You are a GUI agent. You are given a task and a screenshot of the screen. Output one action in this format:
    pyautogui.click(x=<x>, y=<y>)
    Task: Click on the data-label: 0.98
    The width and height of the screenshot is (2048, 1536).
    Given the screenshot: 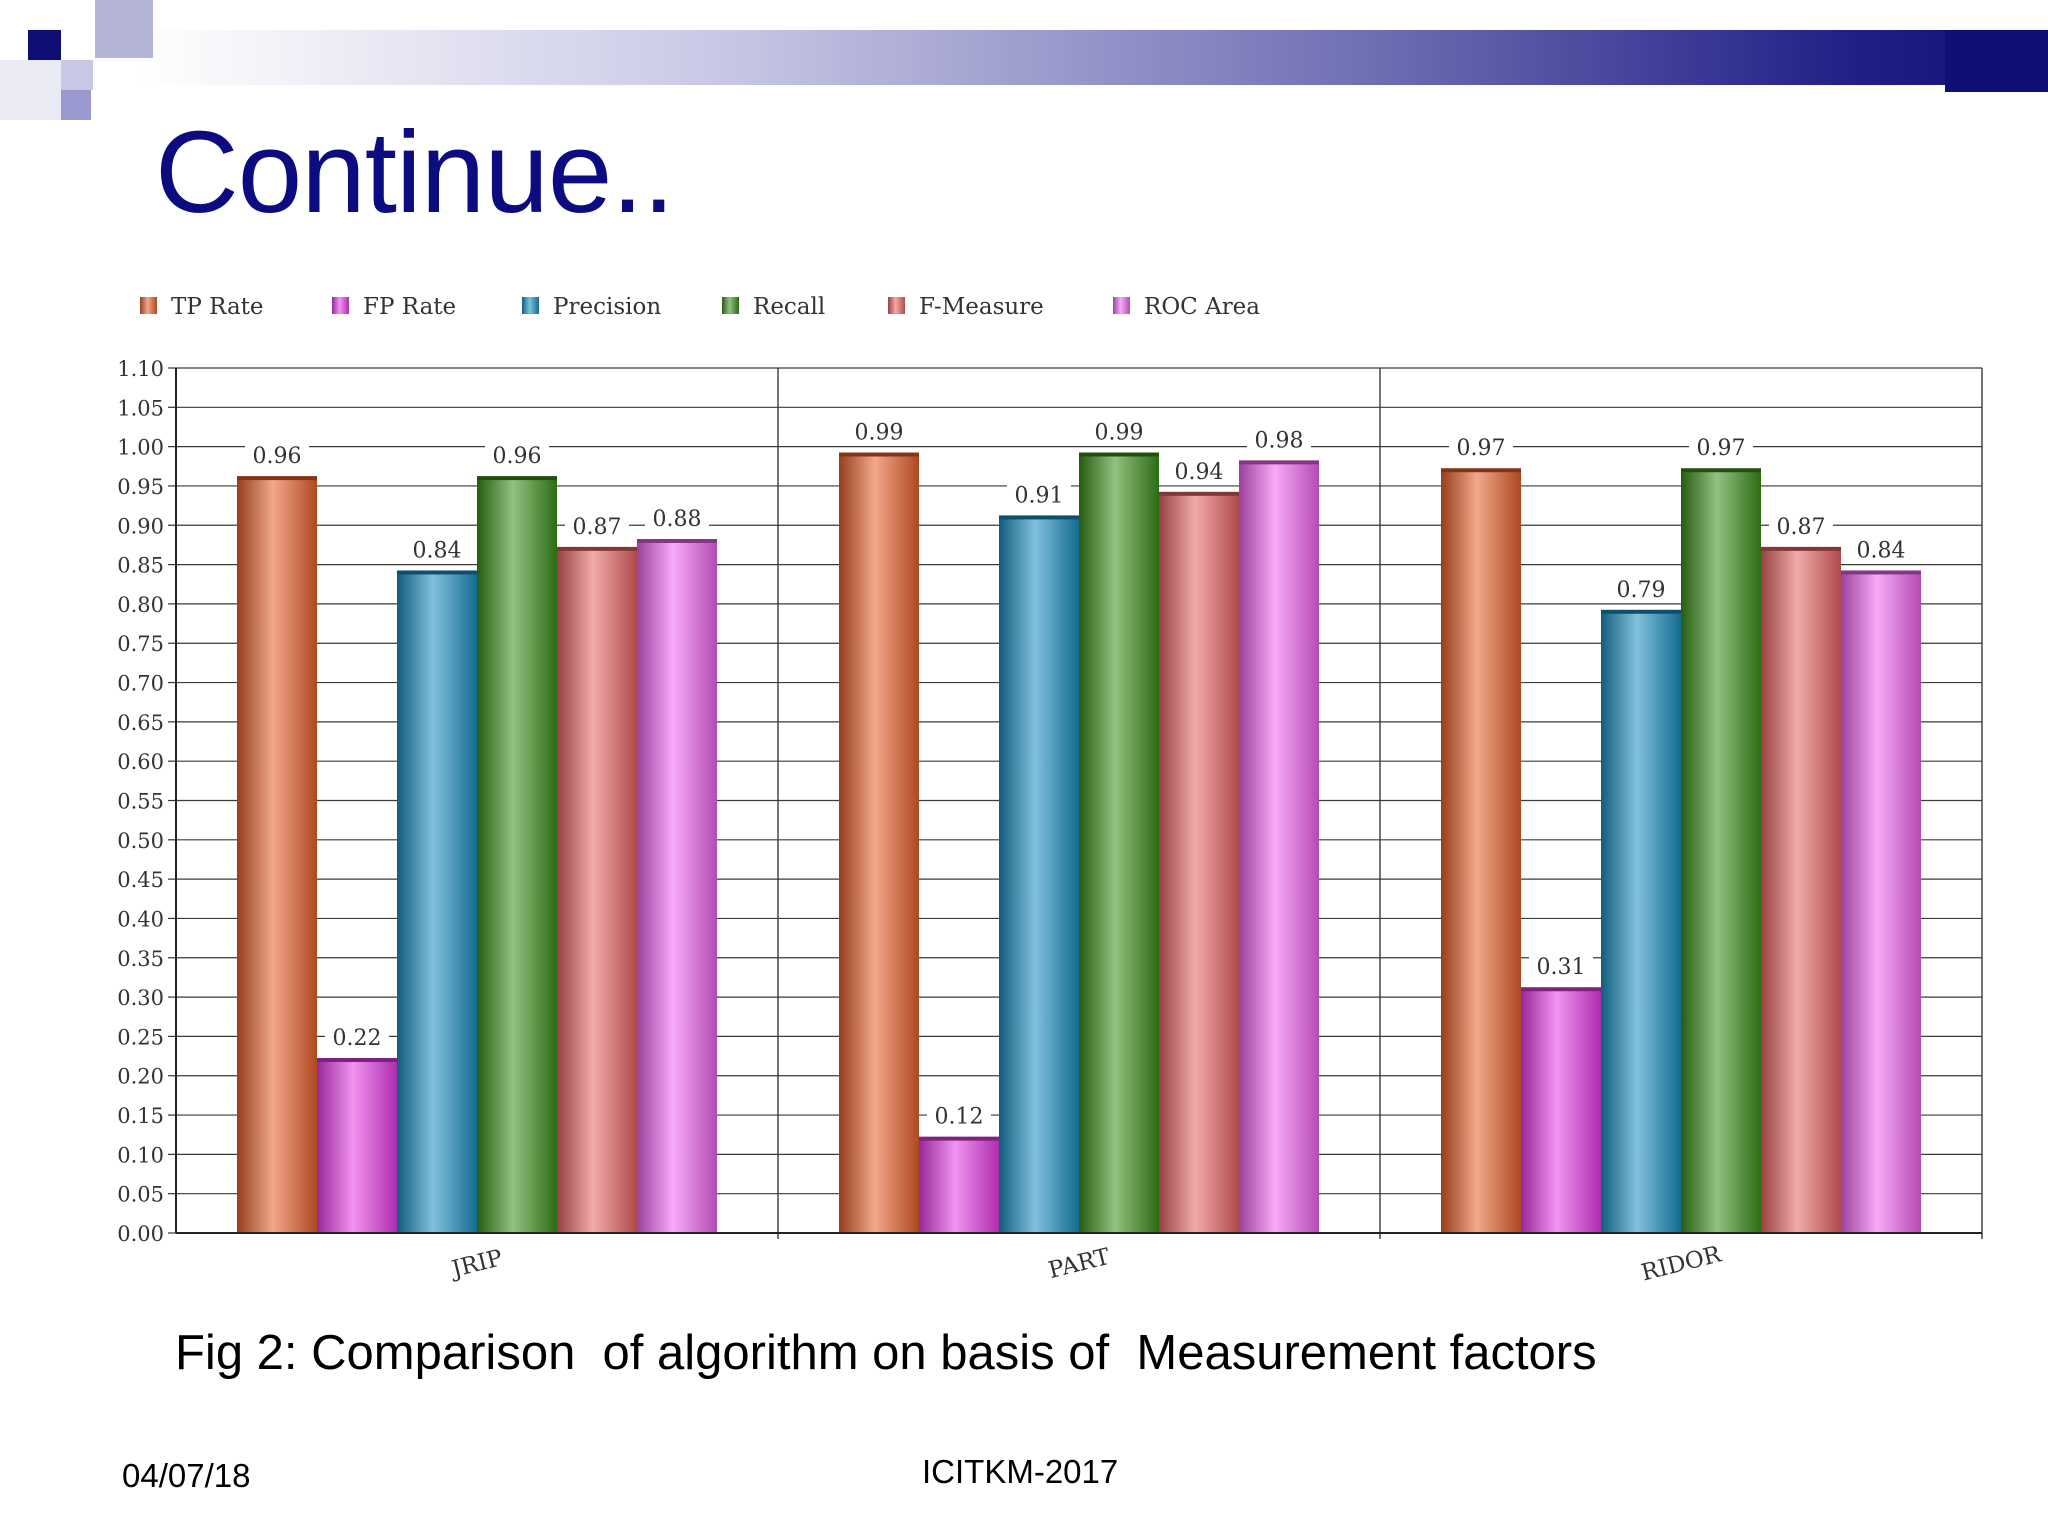 What is the action you would take?
    pyautogui.click(x=1279, y=440)
    